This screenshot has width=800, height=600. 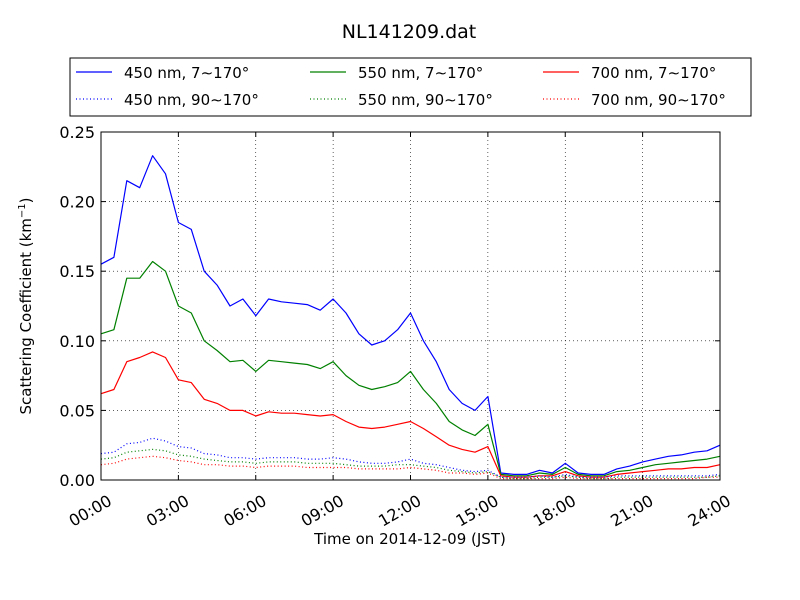 What do you see at coordinates (77, 306) in the screenshot?
I see `y-tick-labels: 0.00 0.05 0.10 0.15 0.20 0.25` at bounding box center [77, 306].